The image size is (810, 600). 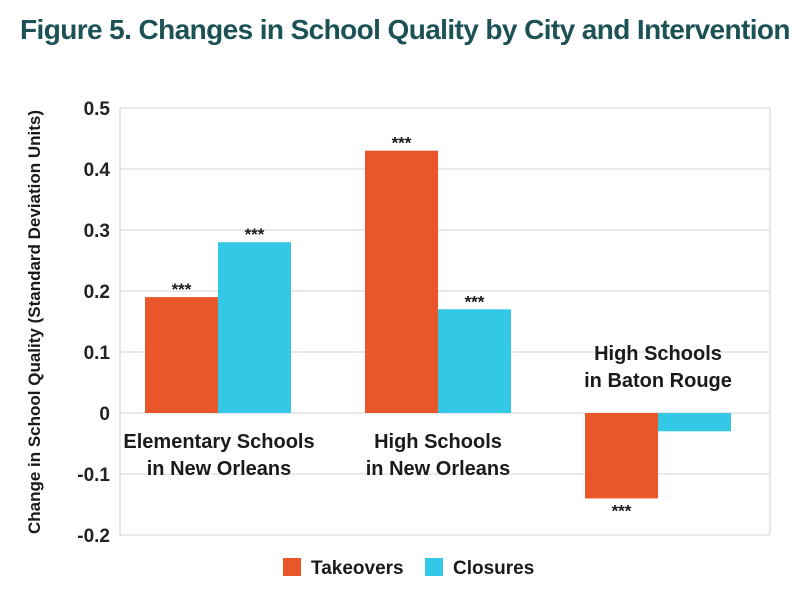 I want to click on y-tick-label: 0.5, so click(x=97, y=109).